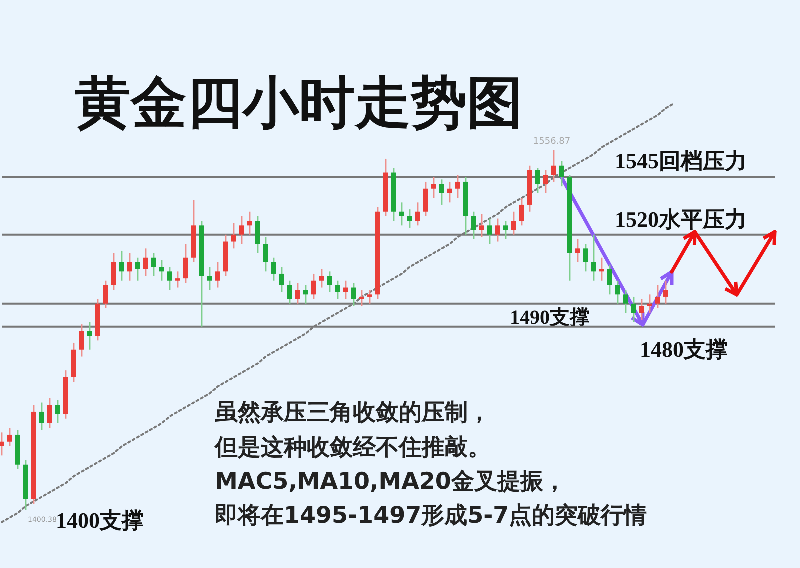 This screenshot has height=568, width=800. I want to click on ref-line-label: 1520水平压力, so click(681, 219).